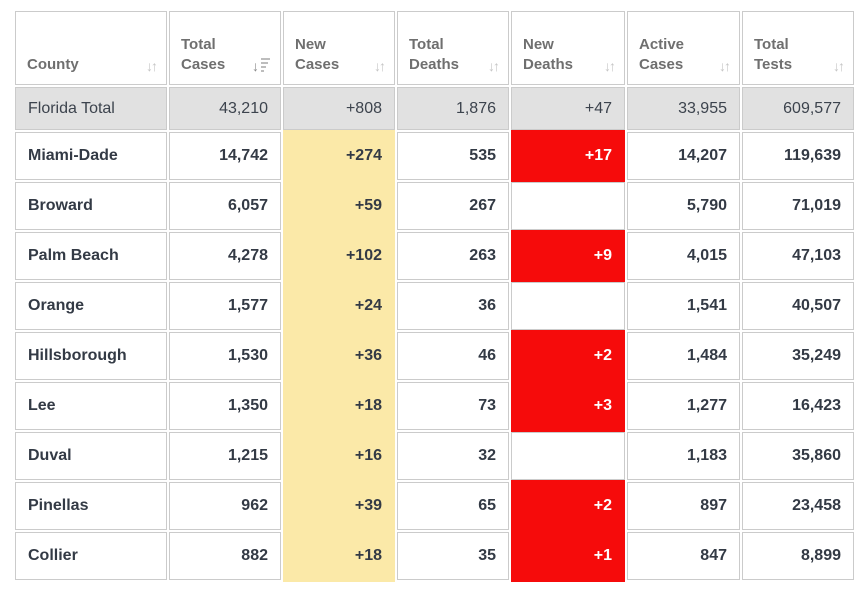 This screenshot has height=614, width=855. Describe the element at coordinates (453, 406) in the screenshot. I see `total-deaths-cell: 73` at that location.